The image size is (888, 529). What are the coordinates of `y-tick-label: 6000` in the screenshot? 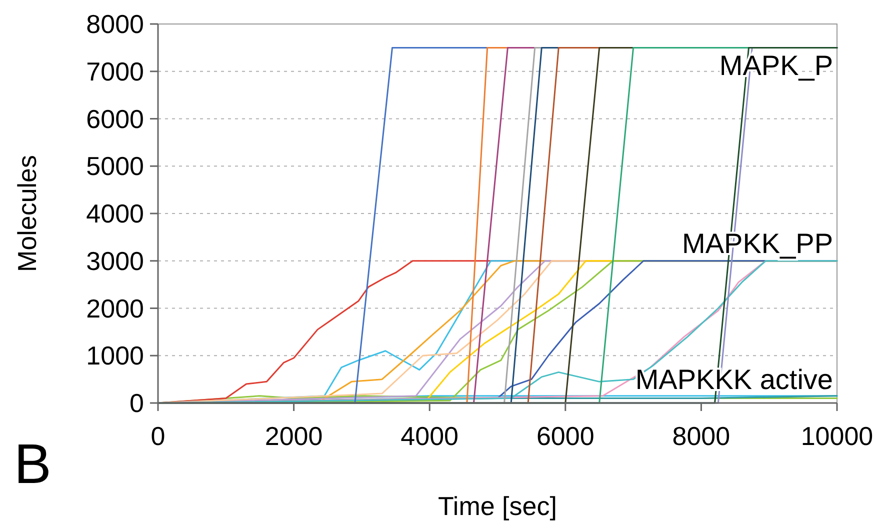 It's located at (115, 119).